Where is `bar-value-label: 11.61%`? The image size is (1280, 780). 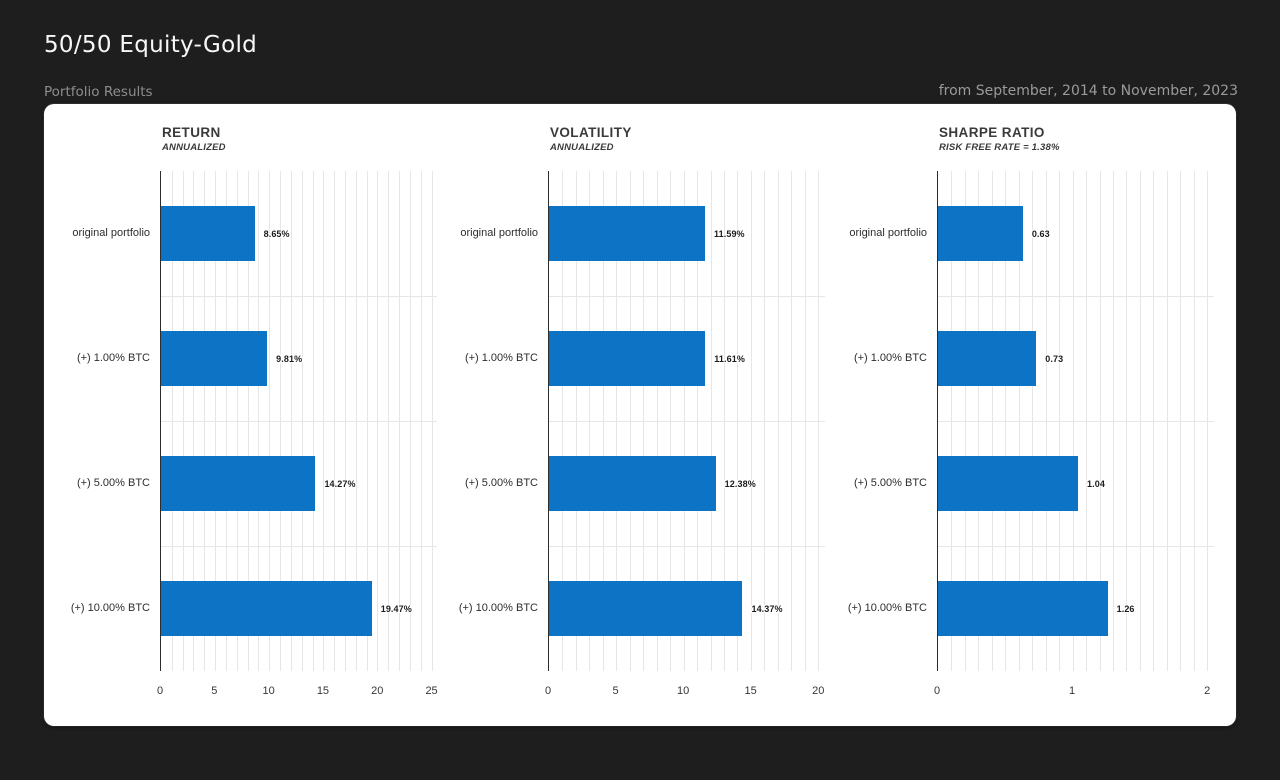
bar-value-label: 11.61% is located at coordinates (729, 358).